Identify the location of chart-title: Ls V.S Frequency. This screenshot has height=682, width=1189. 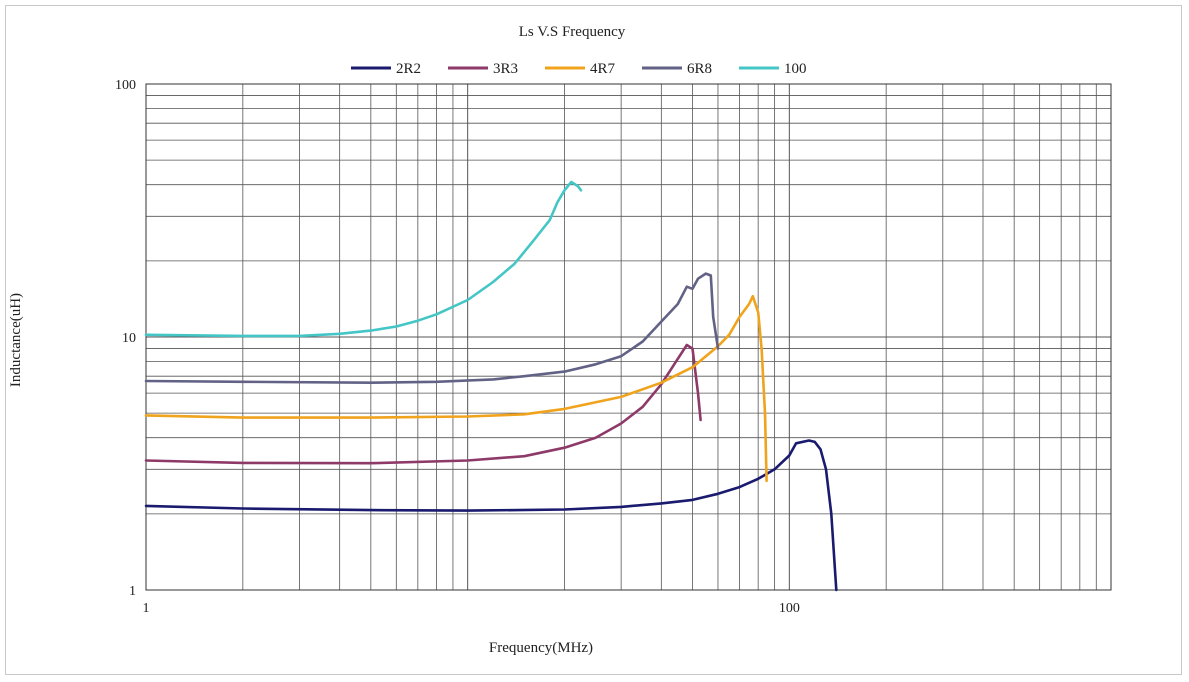
(572, 32).